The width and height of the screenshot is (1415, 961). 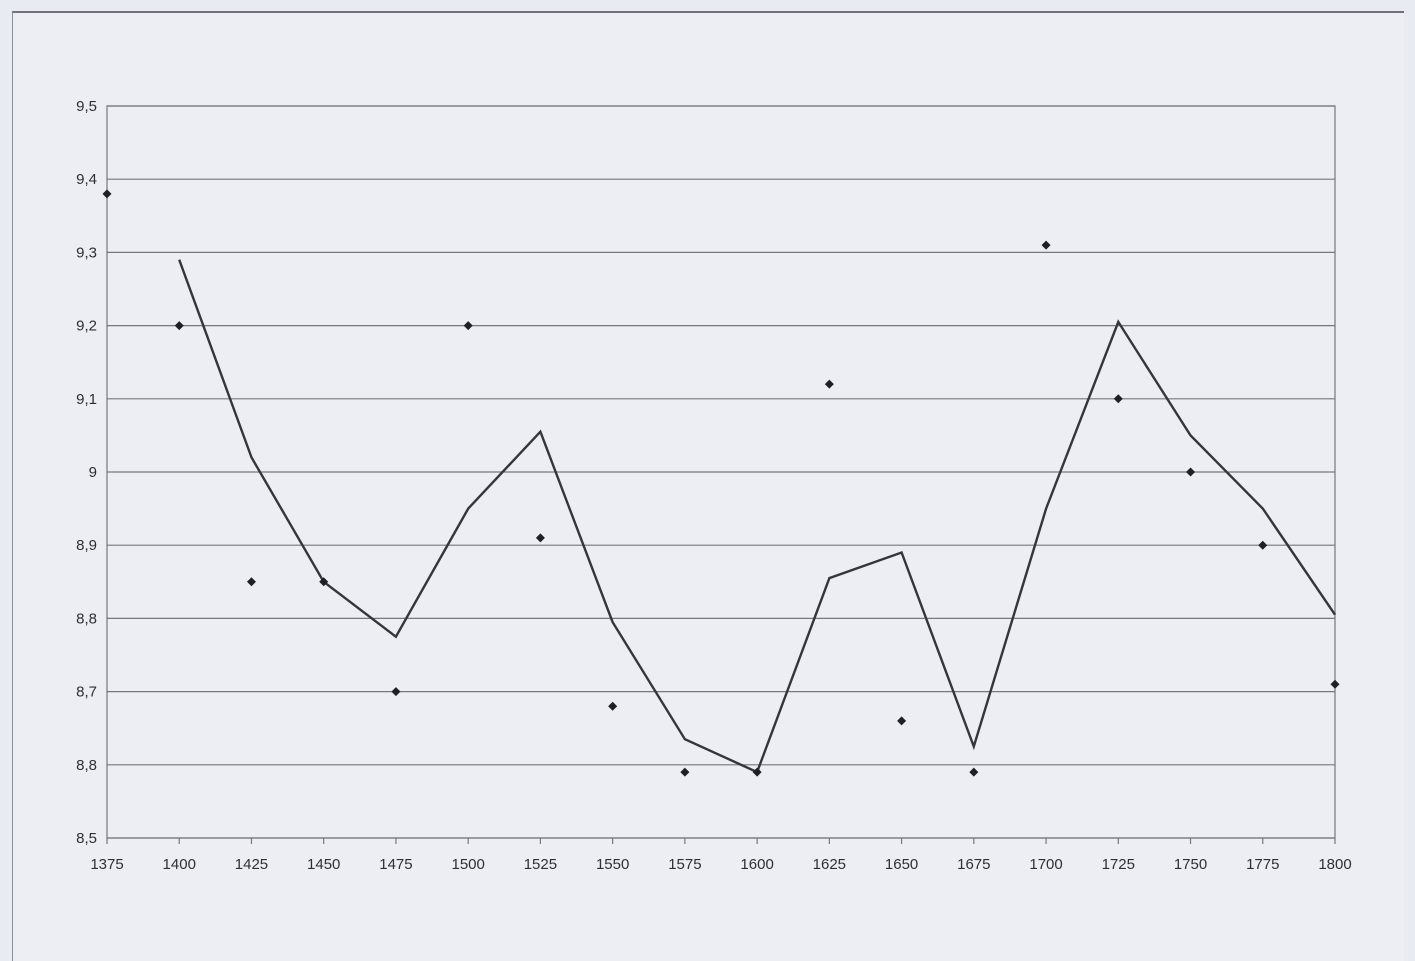 What do you see at coordinates (86, 179) in the screenshot?
I see `y-tick-label: 9,4` at bounding box center [86, 179].